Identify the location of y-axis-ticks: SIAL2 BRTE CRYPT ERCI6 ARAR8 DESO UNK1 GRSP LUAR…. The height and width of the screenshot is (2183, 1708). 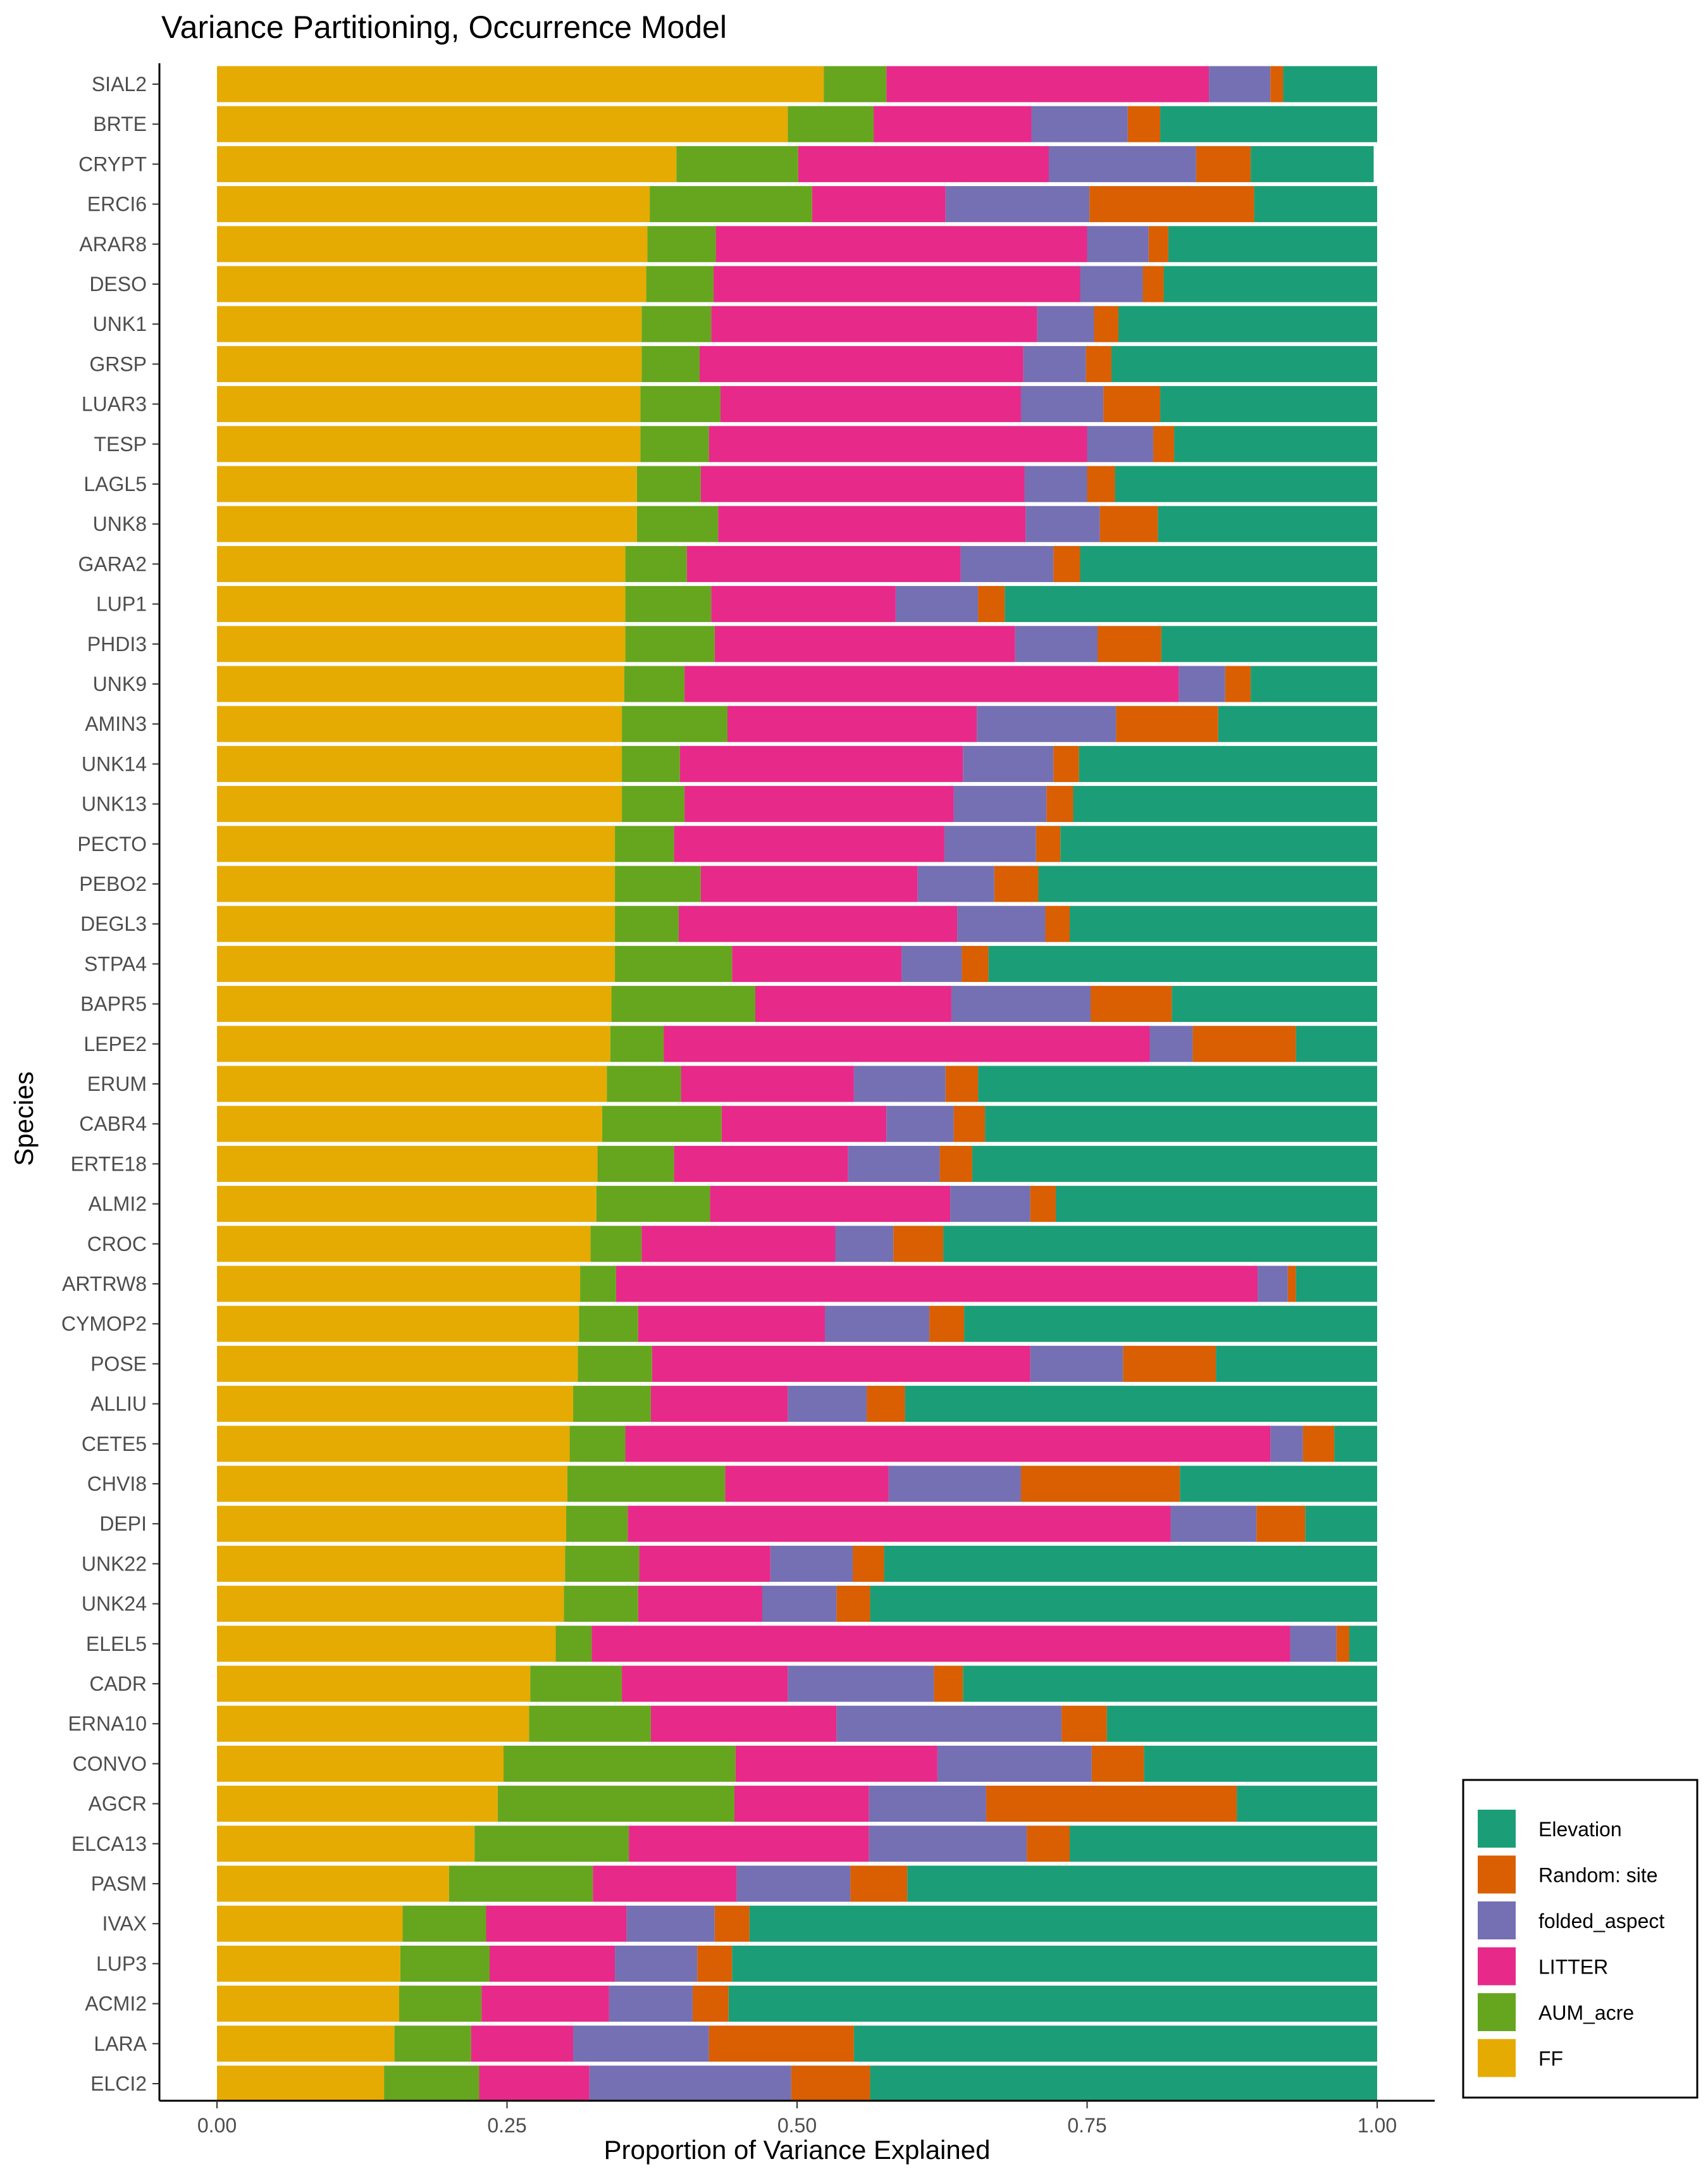
(110, 1084).